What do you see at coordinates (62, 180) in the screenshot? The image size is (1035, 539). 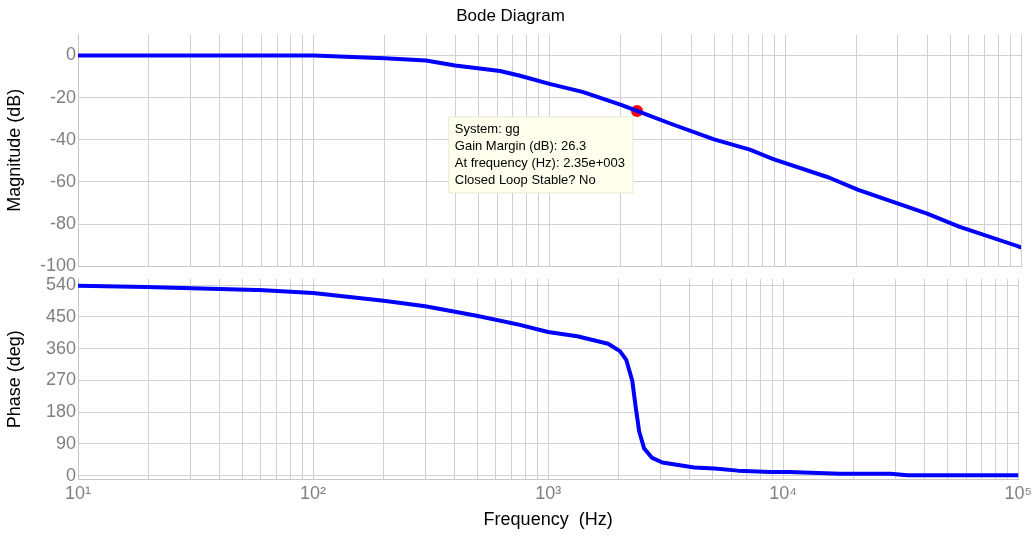 I see `y-tick-label: -60` at bounding box center [62, 180].